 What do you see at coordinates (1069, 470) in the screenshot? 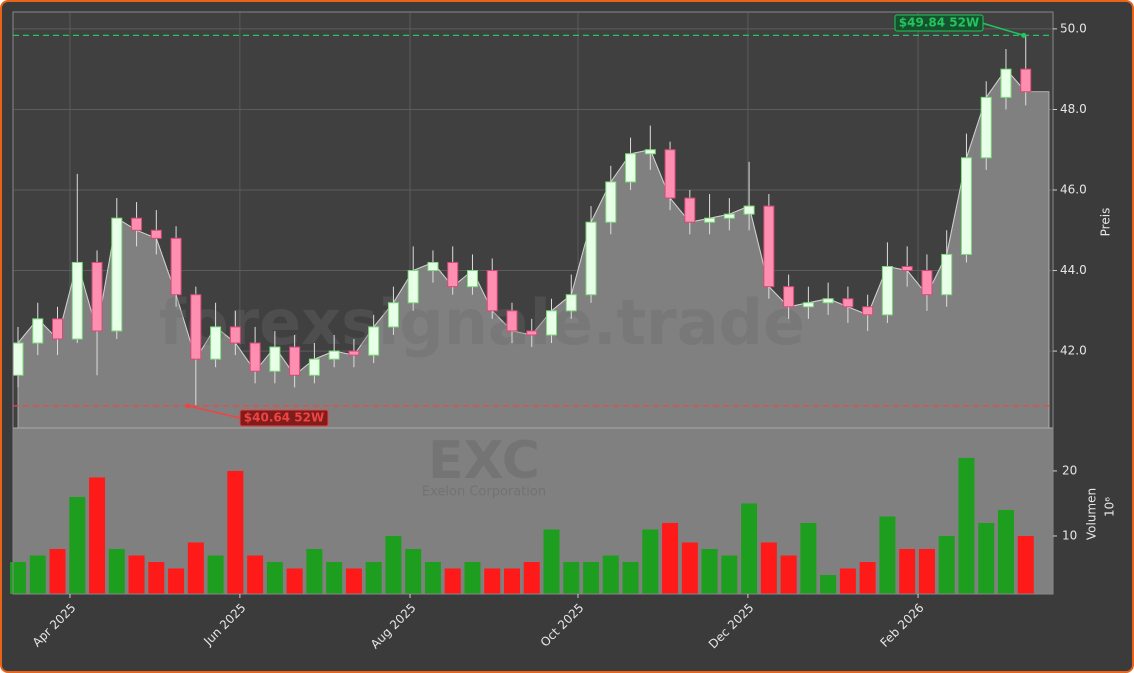
I see `volume-tick-label: 20` at bounding box center [1069, 470].